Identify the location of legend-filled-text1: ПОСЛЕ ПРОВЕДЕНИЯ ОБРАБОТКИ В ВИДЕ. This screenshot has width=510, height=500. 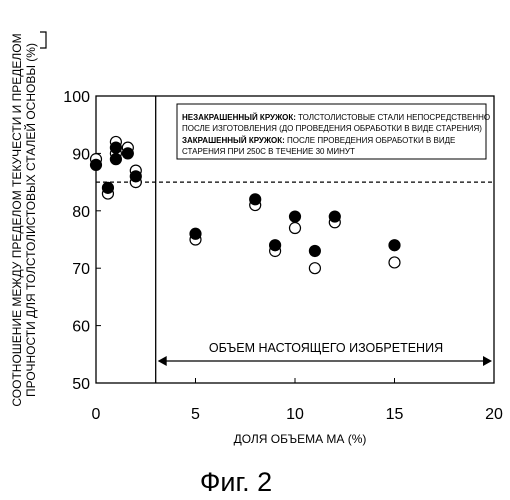
(370, 140).